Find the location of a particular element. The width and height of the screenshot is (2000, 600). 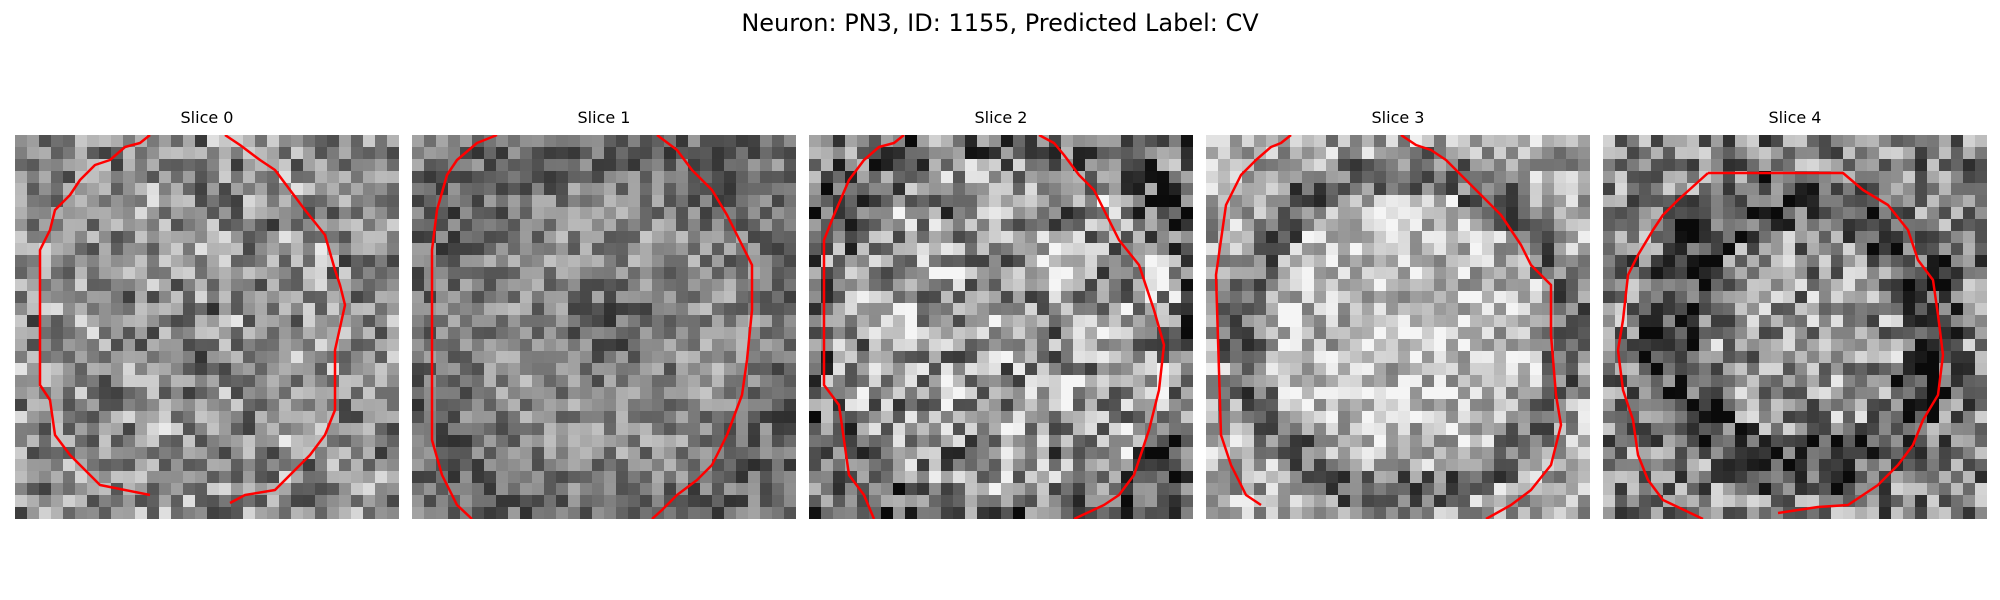

slice-panel-1: Slice 1 is located at coordinates (604, 313).